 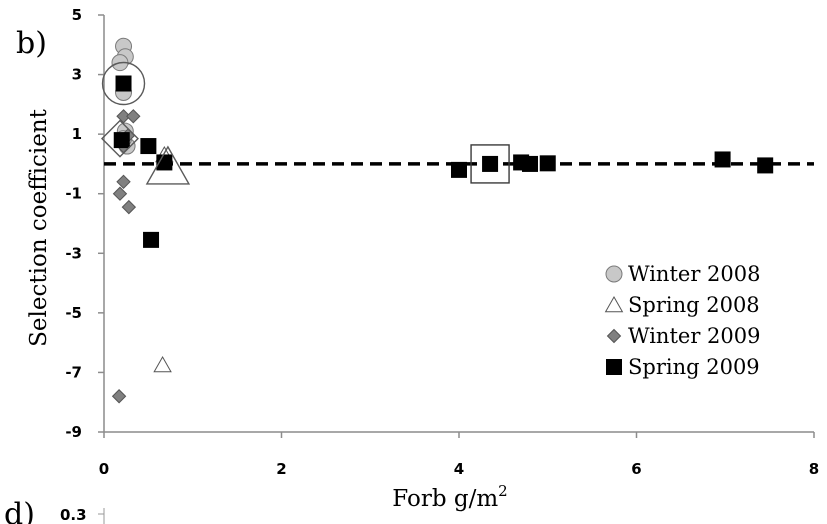 I want to click on highlight-markers, so click(x=305, y=123).